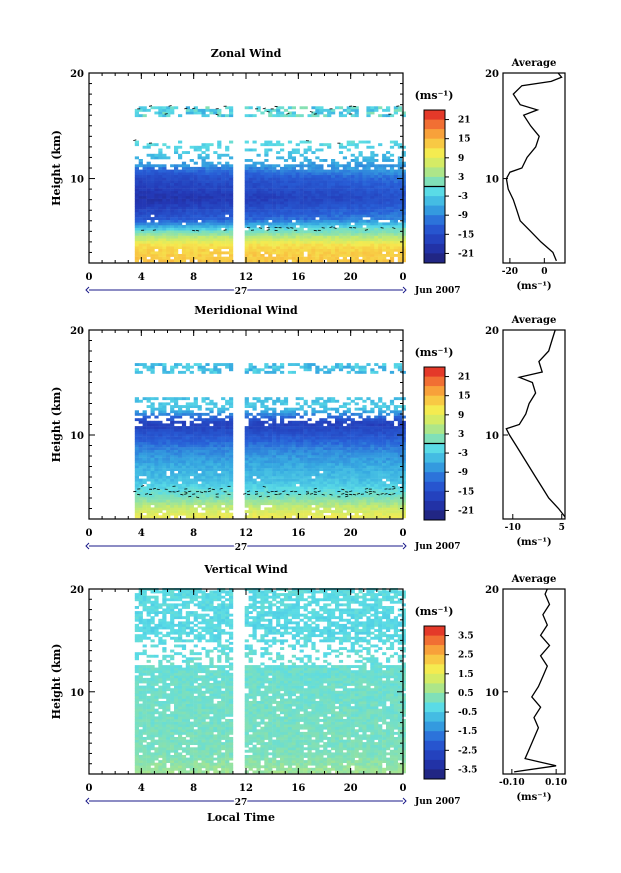 The height and width of the screenshot is (873, 621). I want to click on y-tick-label: 10, so click(77, 180).